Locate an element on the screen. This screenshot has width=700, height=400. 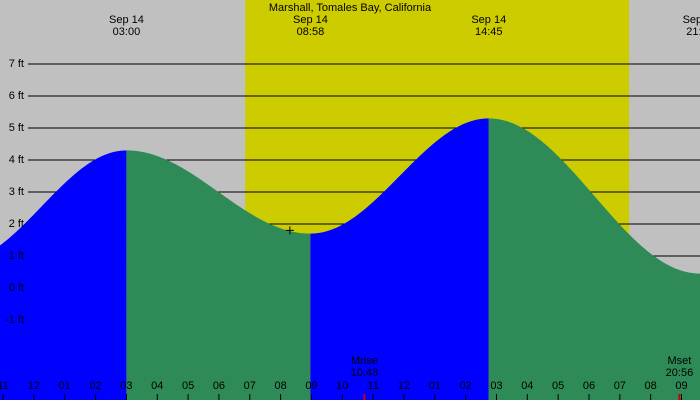
extreme-time: 08:58 is located at coordinates (311, 32).